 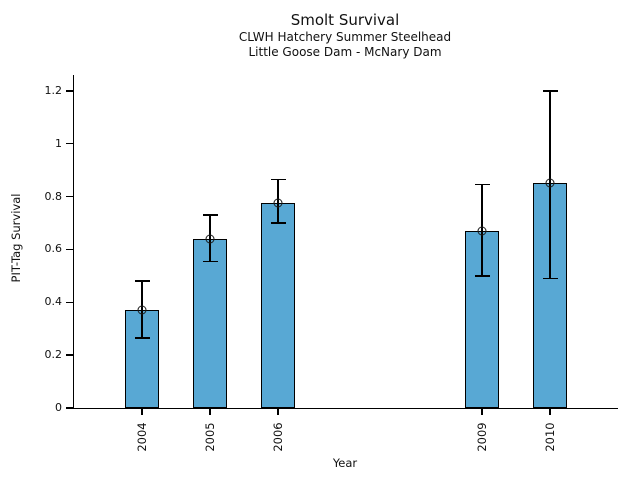 I want to click on x-axis-label: Year, so click(x=345, y=463).